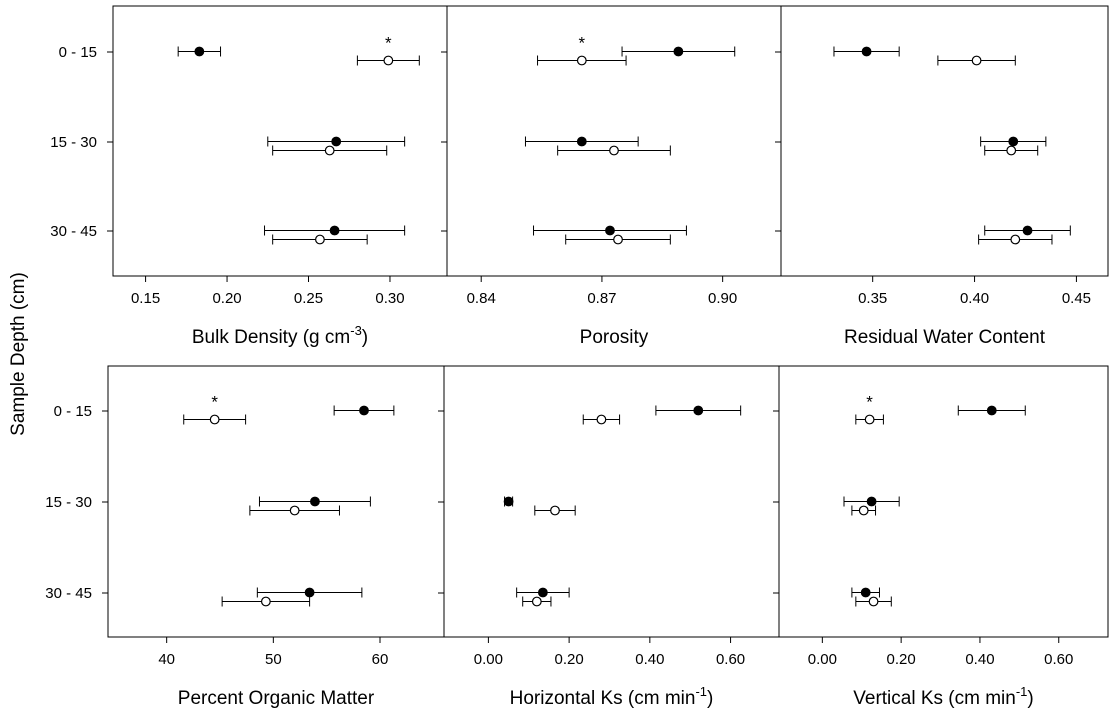 The image size is (1109, 709). Describe the element at coordinates (389, 298) in the screenshot. I see `x-tick-label: 0.30` at that location.